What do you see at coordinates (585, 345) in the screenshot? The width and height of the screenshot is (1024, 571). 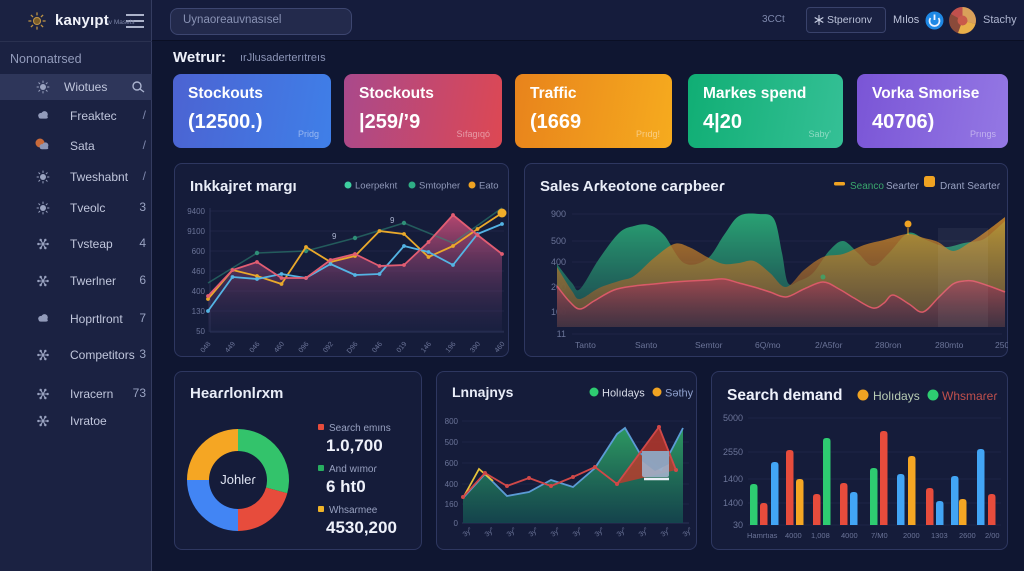 I see `svg-text: Tanto` at bounding box center [585, 345].